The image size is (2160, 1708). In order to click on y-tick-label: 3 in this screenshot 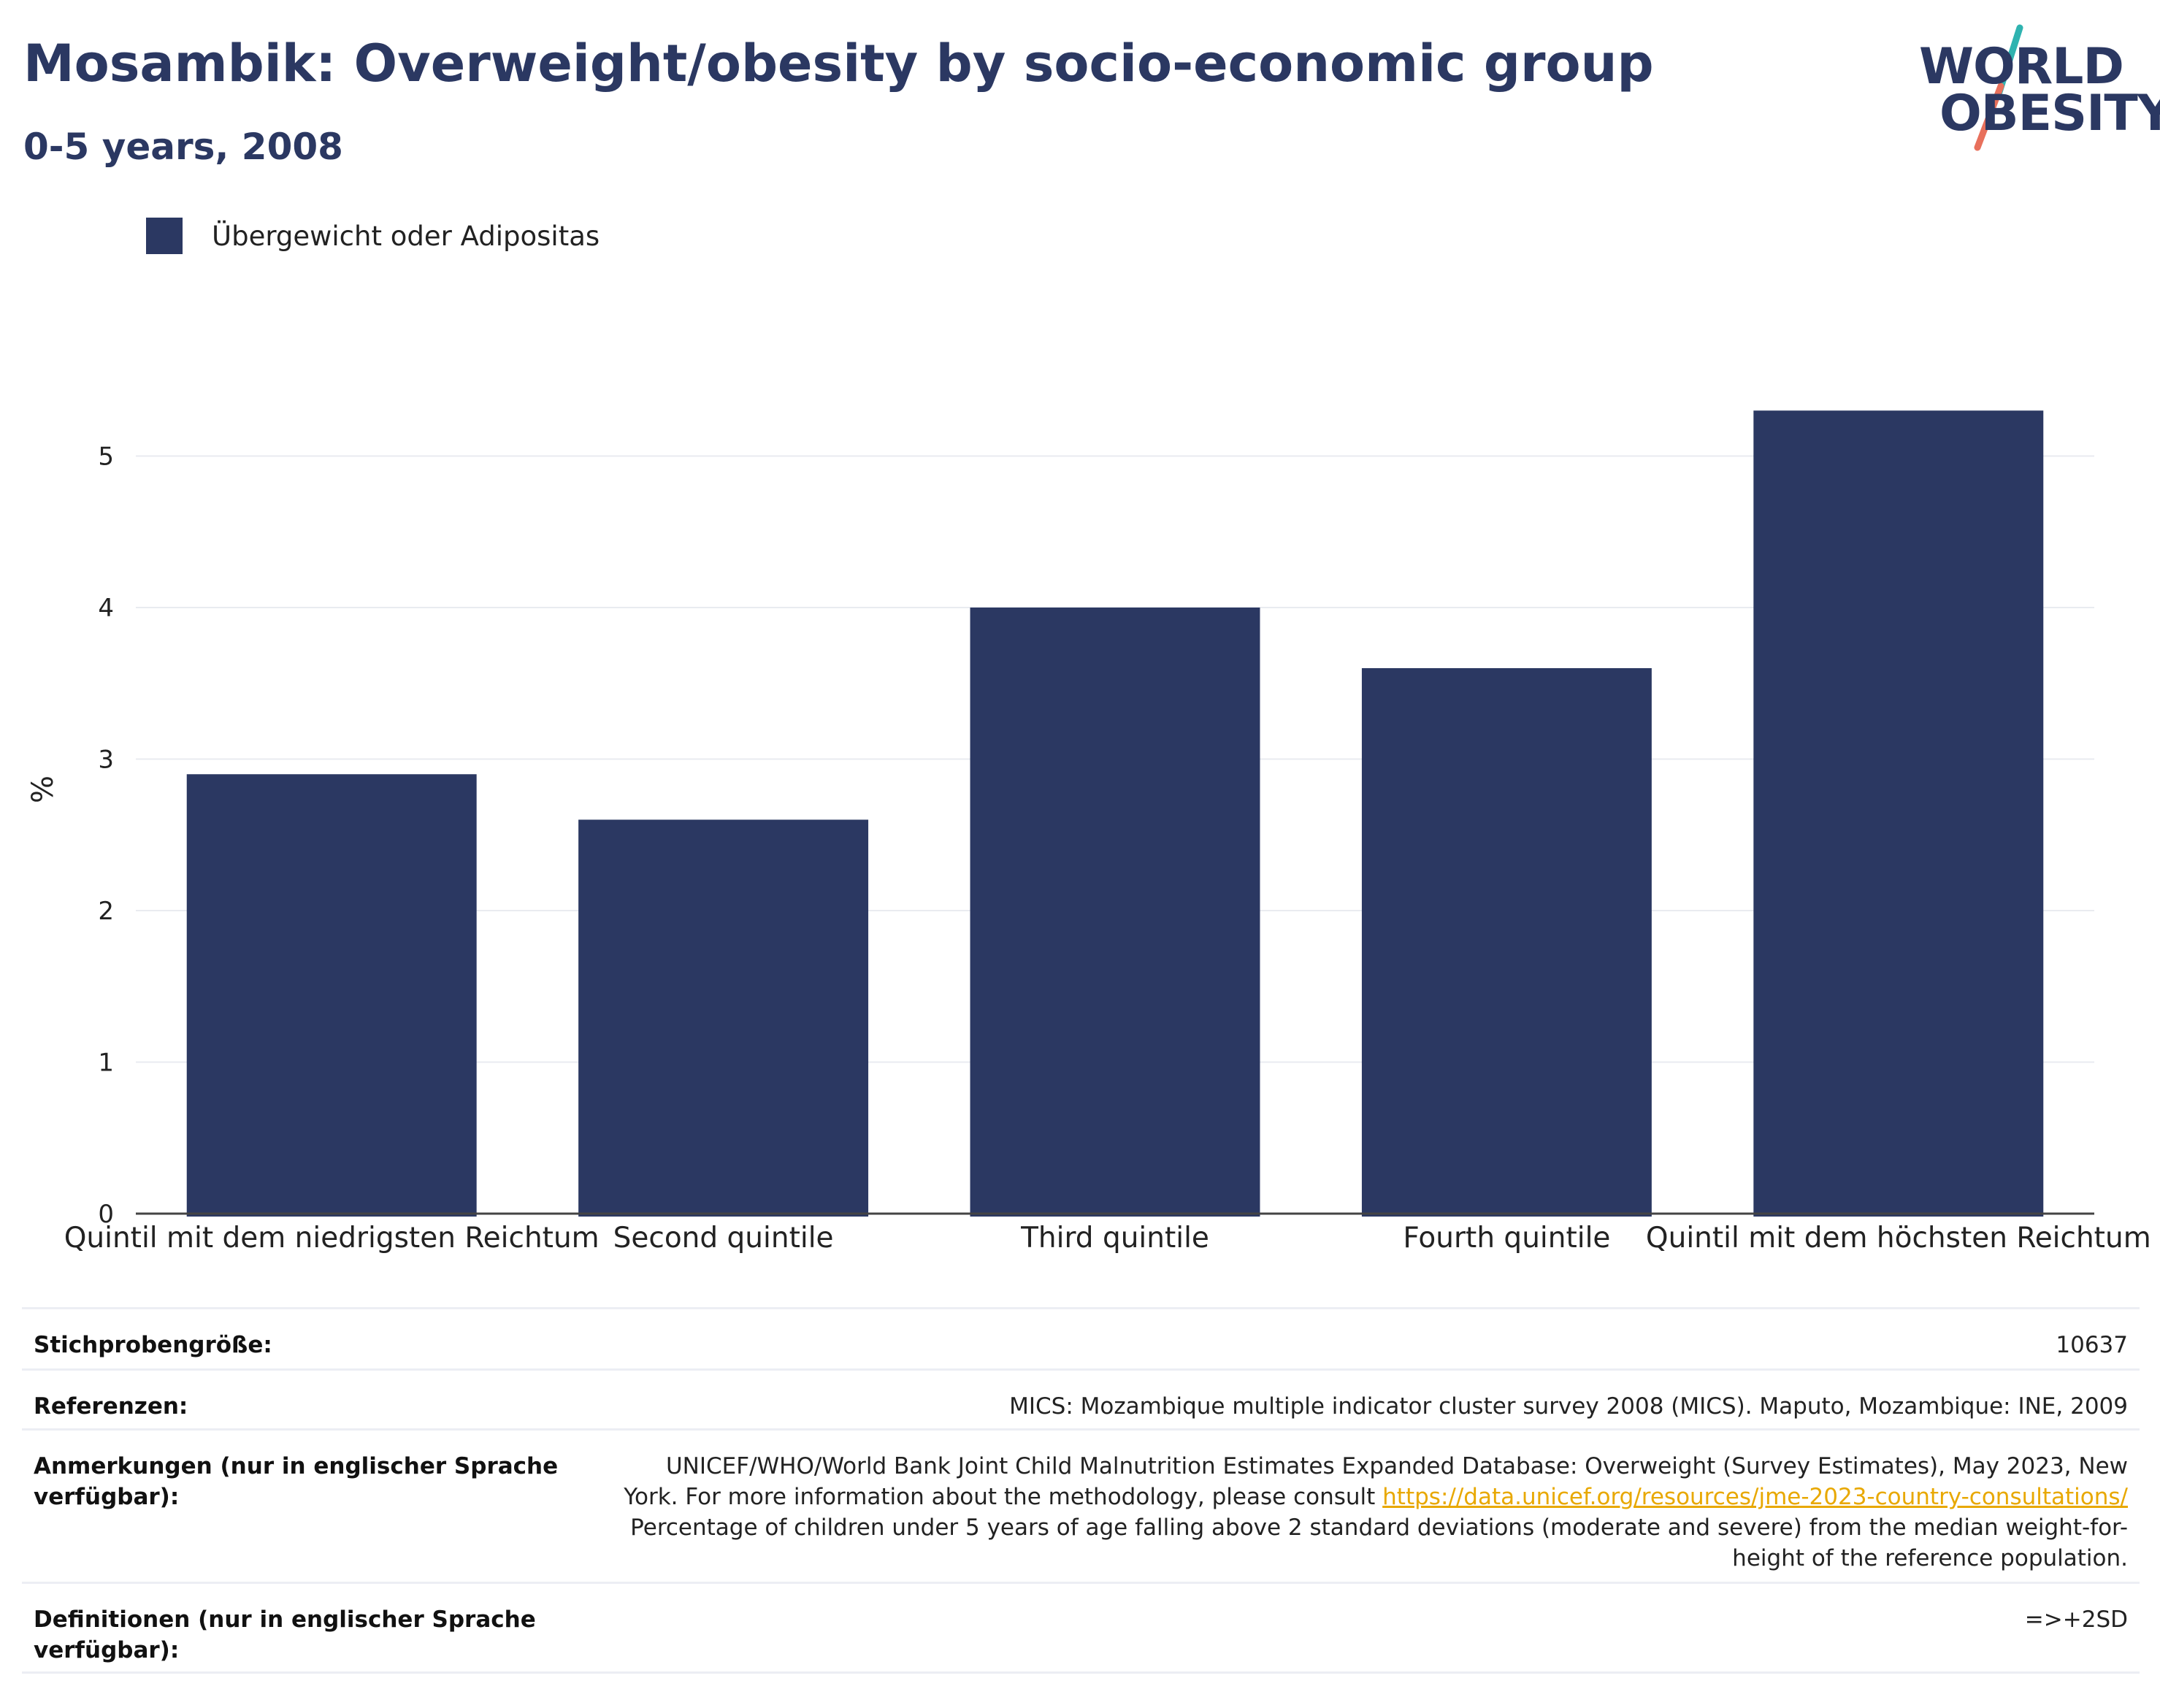, I will do `click(106, 760)`.